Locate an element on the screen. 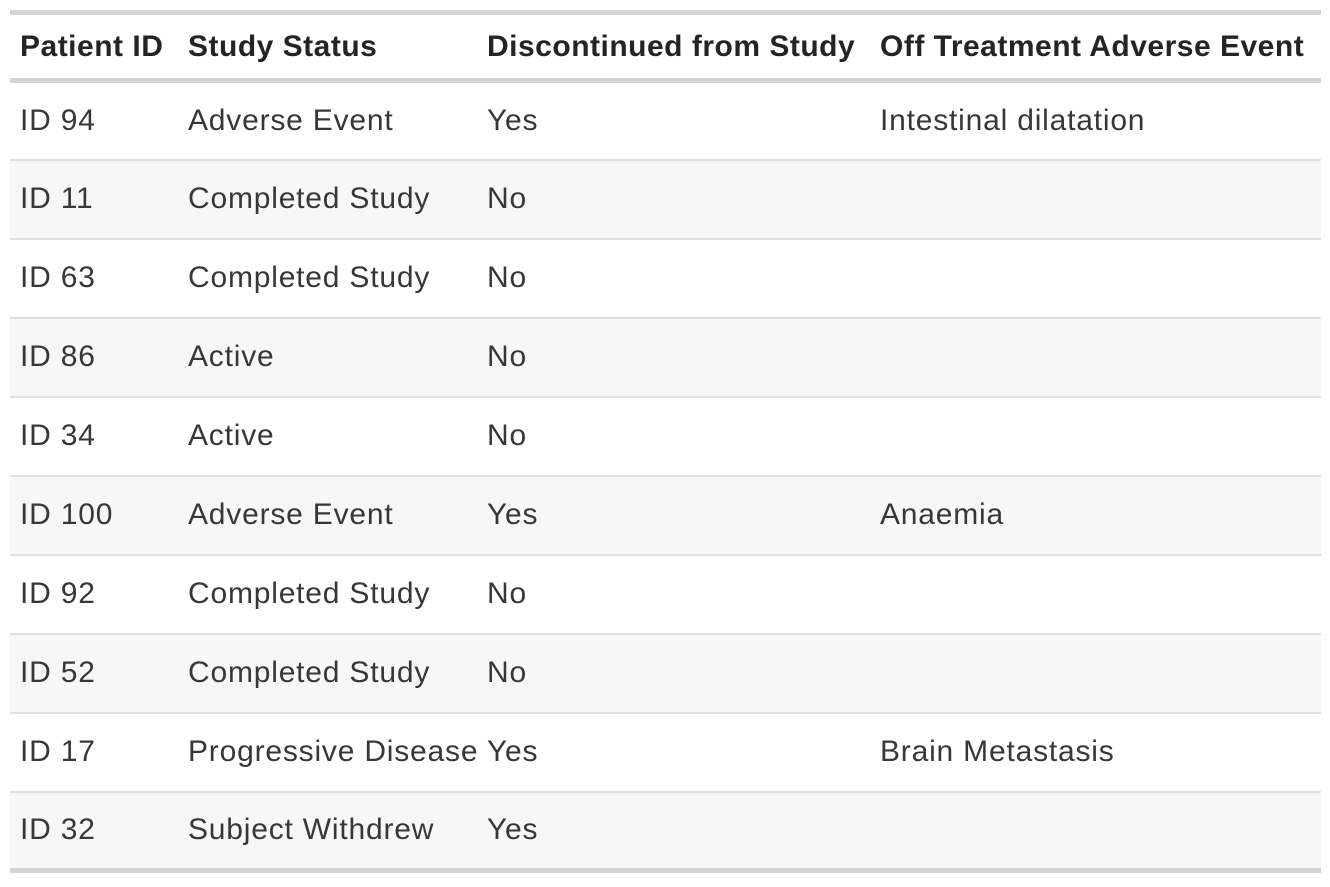  table-row: ID 32 Subject Withdrew Yes is located at coordinates (665, 831).